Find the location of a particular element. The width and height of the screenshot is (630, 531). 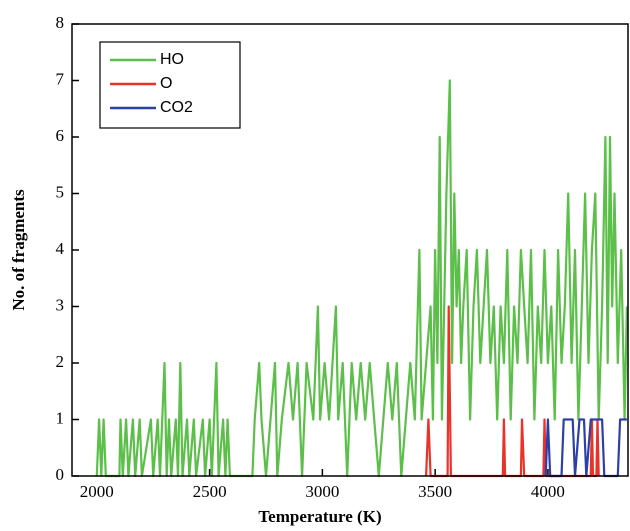

y-tick-label: 5 is located at coordinates (60, 191).